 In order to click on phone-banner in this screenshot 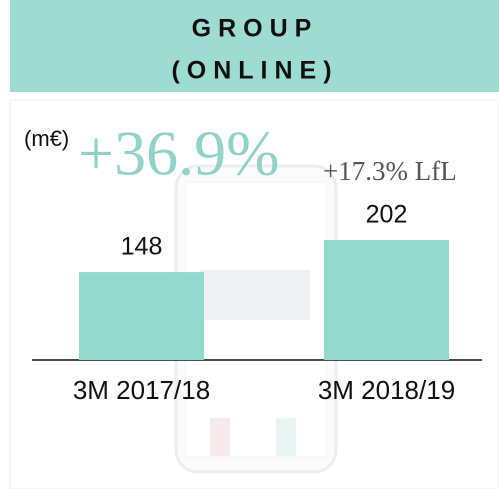, I will do `click(255, 295)`.